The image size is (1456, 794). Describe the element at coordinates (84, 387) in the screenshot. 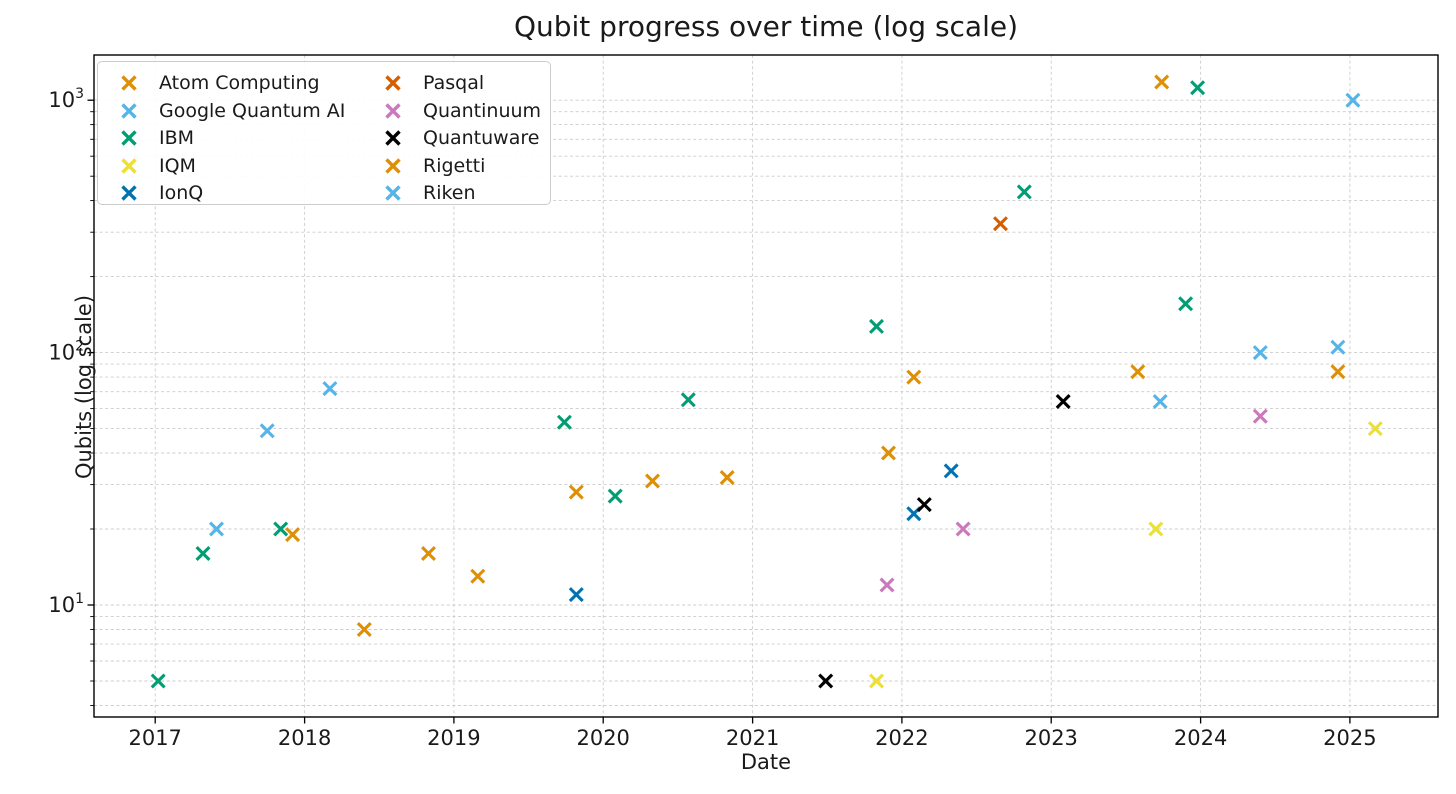

I see `y-axis-label: Qubits (log scale)` at that location.